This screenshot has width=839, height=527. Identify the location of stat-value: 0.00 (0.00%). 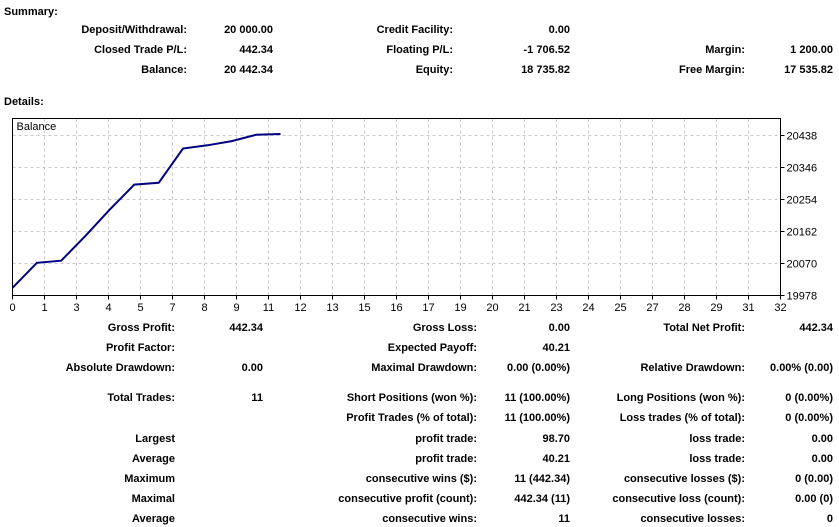
(538, 368).